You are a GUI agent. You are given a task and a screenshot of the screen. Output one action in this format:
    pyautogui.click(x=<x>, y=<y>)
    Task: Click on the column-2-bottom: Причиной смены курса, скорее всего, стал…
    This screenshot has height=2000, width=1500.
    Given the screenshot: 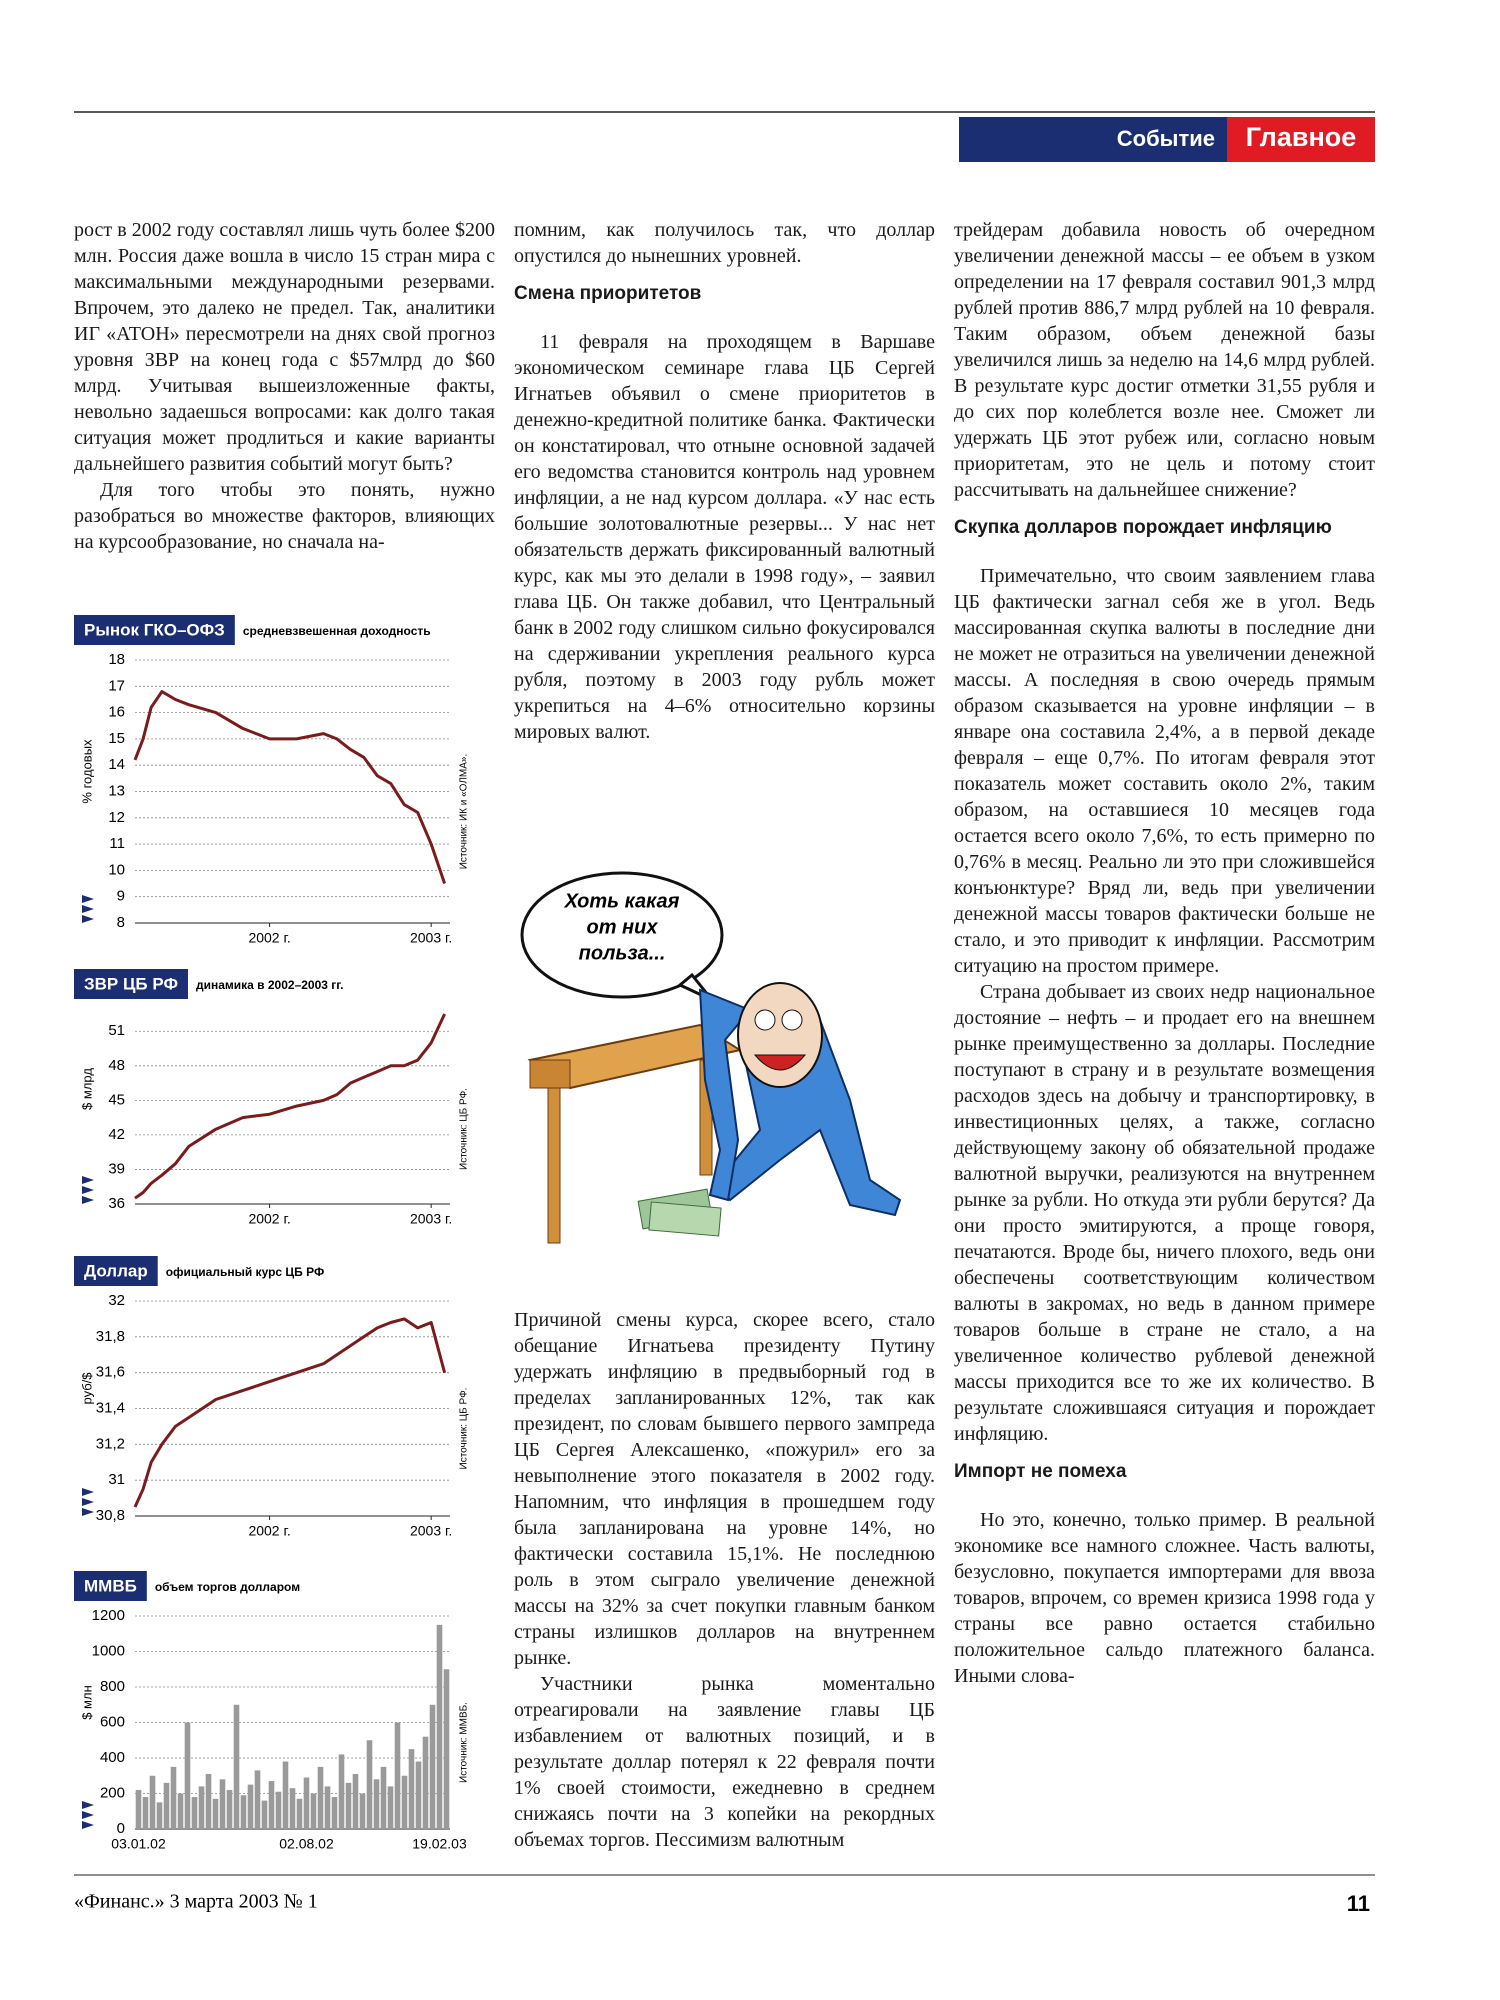 What is the action you would take?
    pyautogui.click(x=724, y=1583)
    